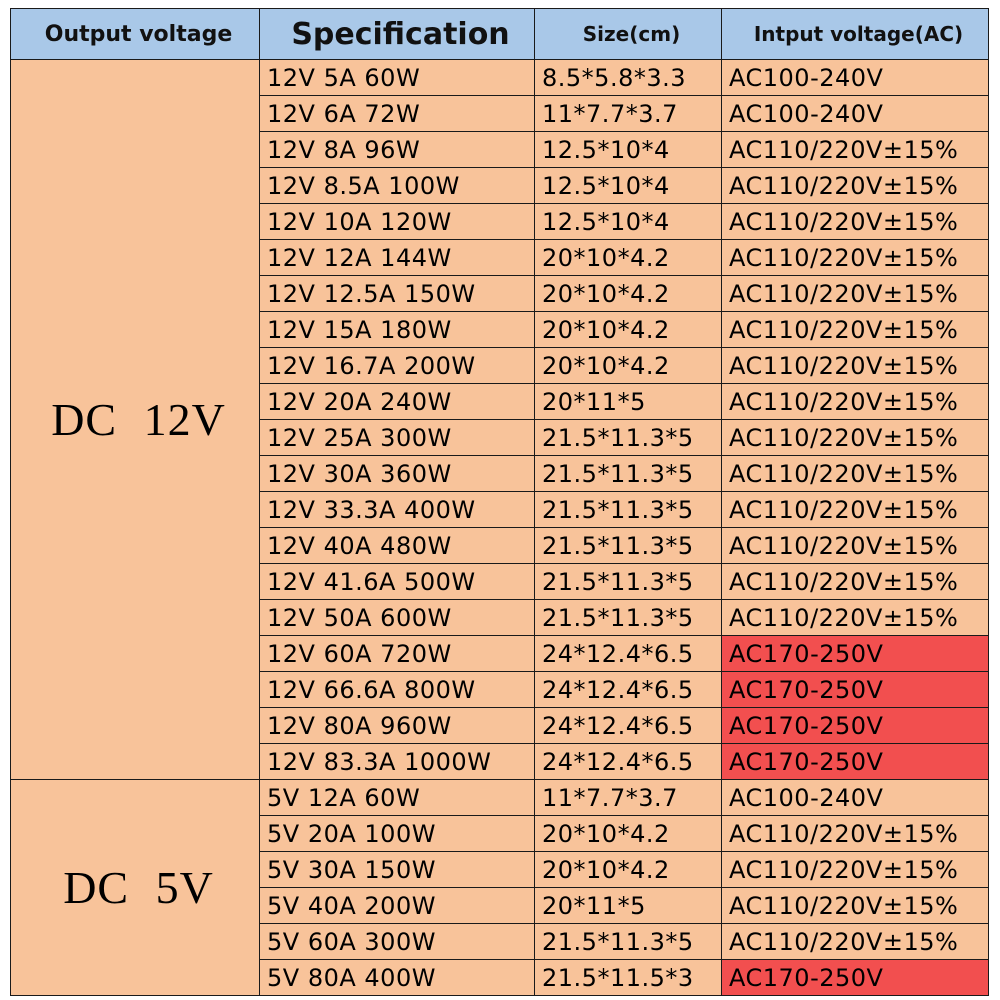 Image resolution: width=1000 pixels, height=1000 pixels. What do you see at coordinates (628, 77) in the screenshot?
I see `size-cell: 8.5*5.8*3.3` at bounding box center [628, 77].